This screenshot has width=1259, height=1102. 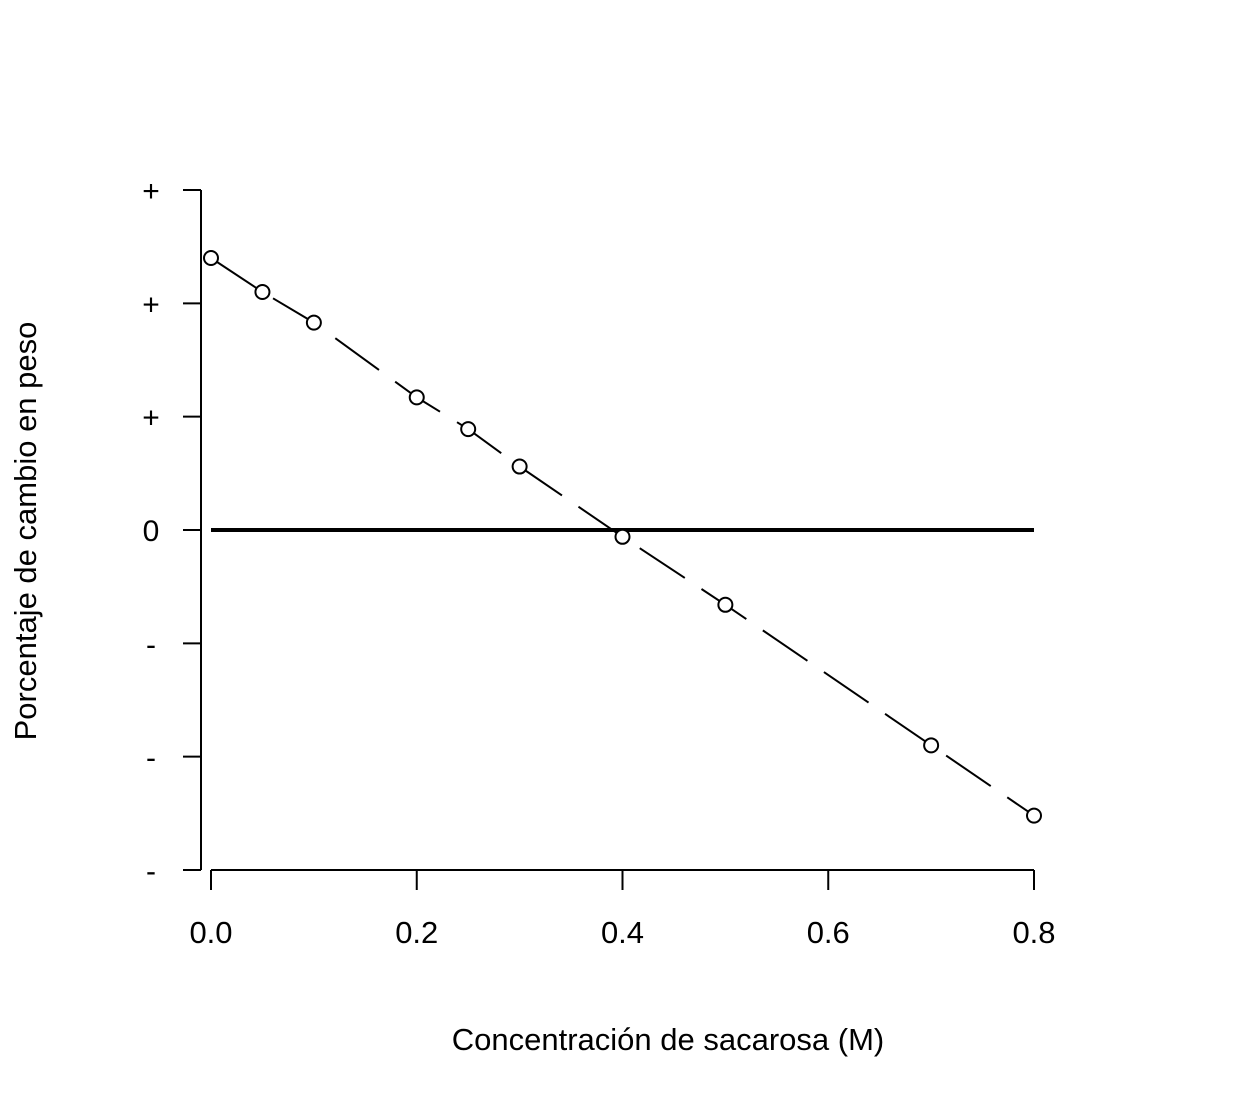 I want to click on x-tick-label: 0.8, so click(x=1033, y=932).